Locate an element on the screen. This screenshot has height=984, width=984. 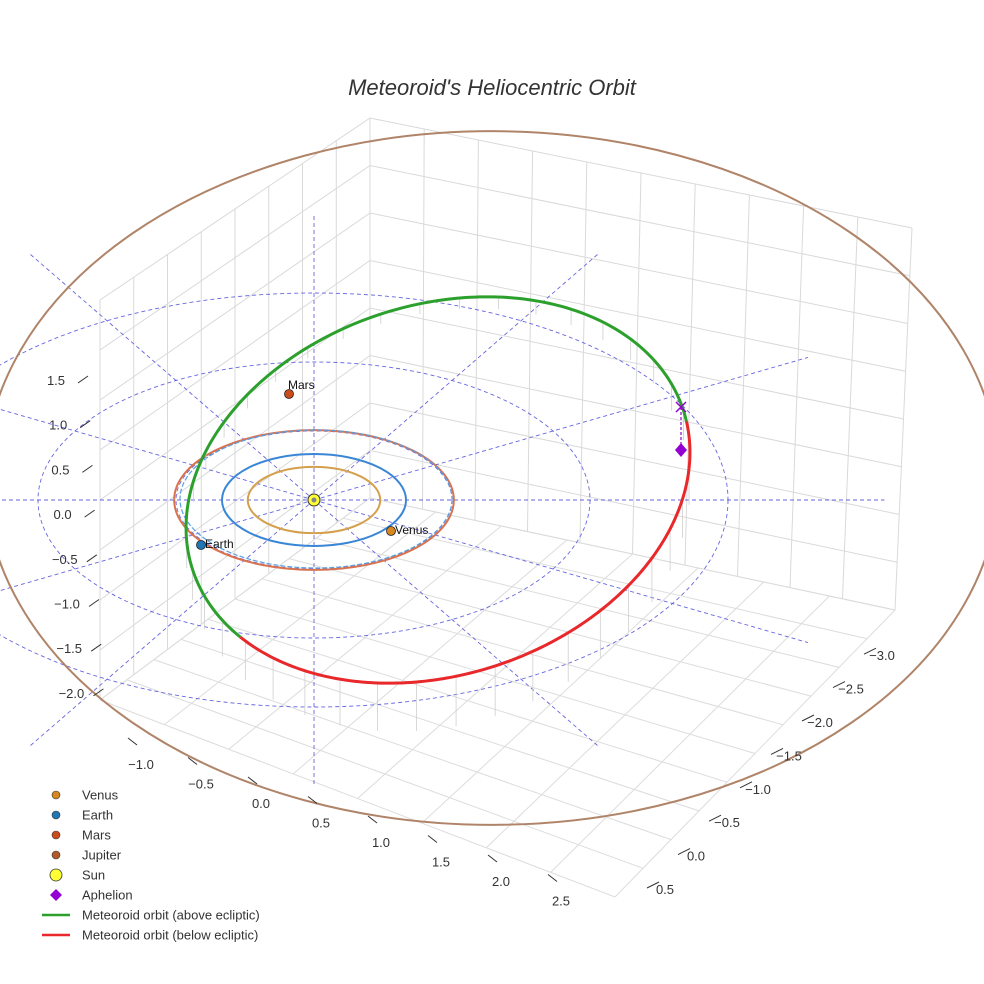
z-tick-label: −1.5 is located at coordinates (69, 648).